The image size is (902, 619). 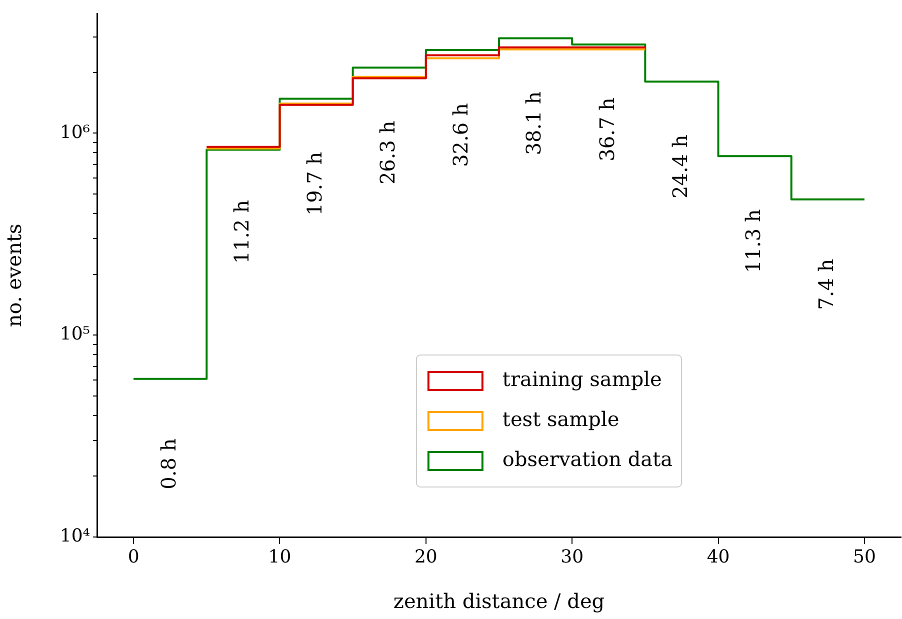 What do you see at coordinates (75, 132) in the screenshot?
I see `y-tick-label: 10⁶` at bounding box center [75, 132].